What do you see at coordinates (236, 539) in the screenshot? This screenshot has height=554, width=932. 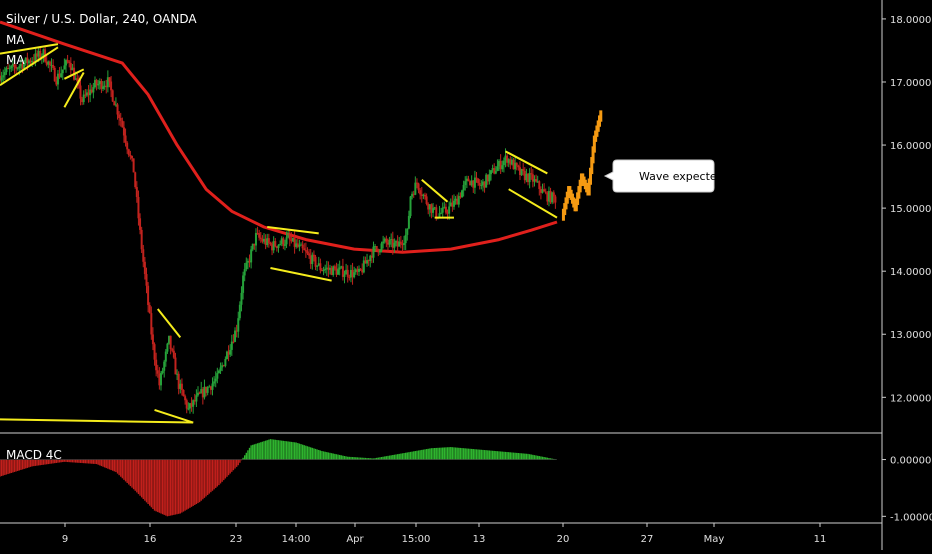 I see `x-tick-label: 23` at bounding box center [236, 539].